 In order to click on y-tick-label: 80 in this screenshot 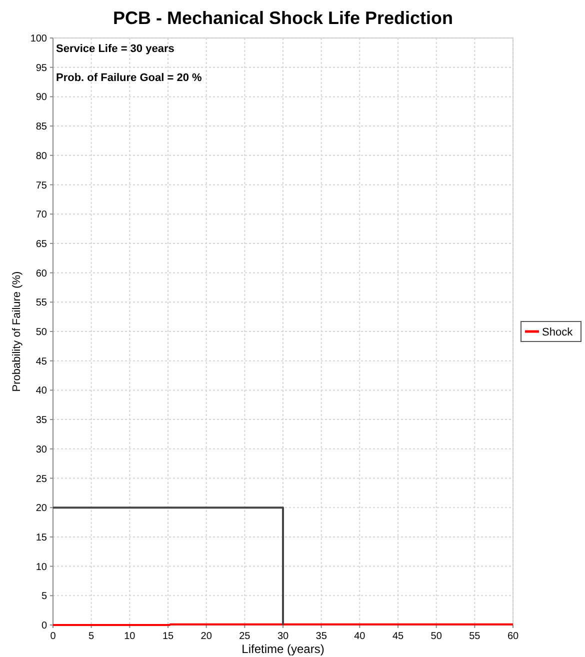, I will do `click(42, 156)`.